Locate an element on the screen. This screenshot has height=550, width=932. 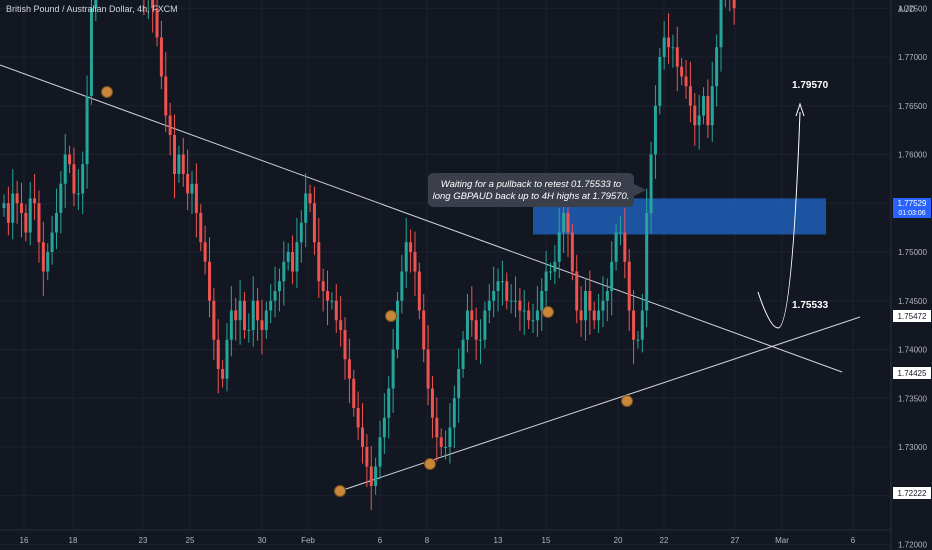
y-tick-label: 1.72000 is located at coordinates (912, 545).